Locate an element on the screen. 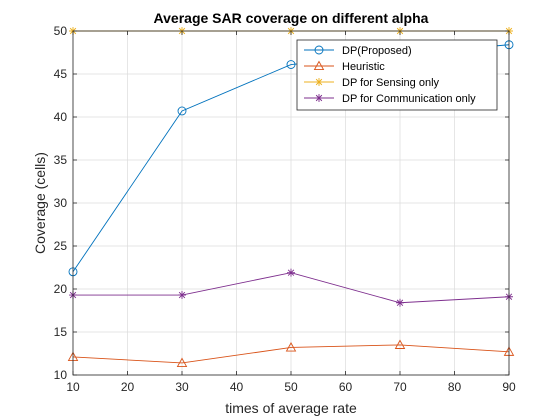  y-tick-label: 35 is located at coordinates (61, 160).